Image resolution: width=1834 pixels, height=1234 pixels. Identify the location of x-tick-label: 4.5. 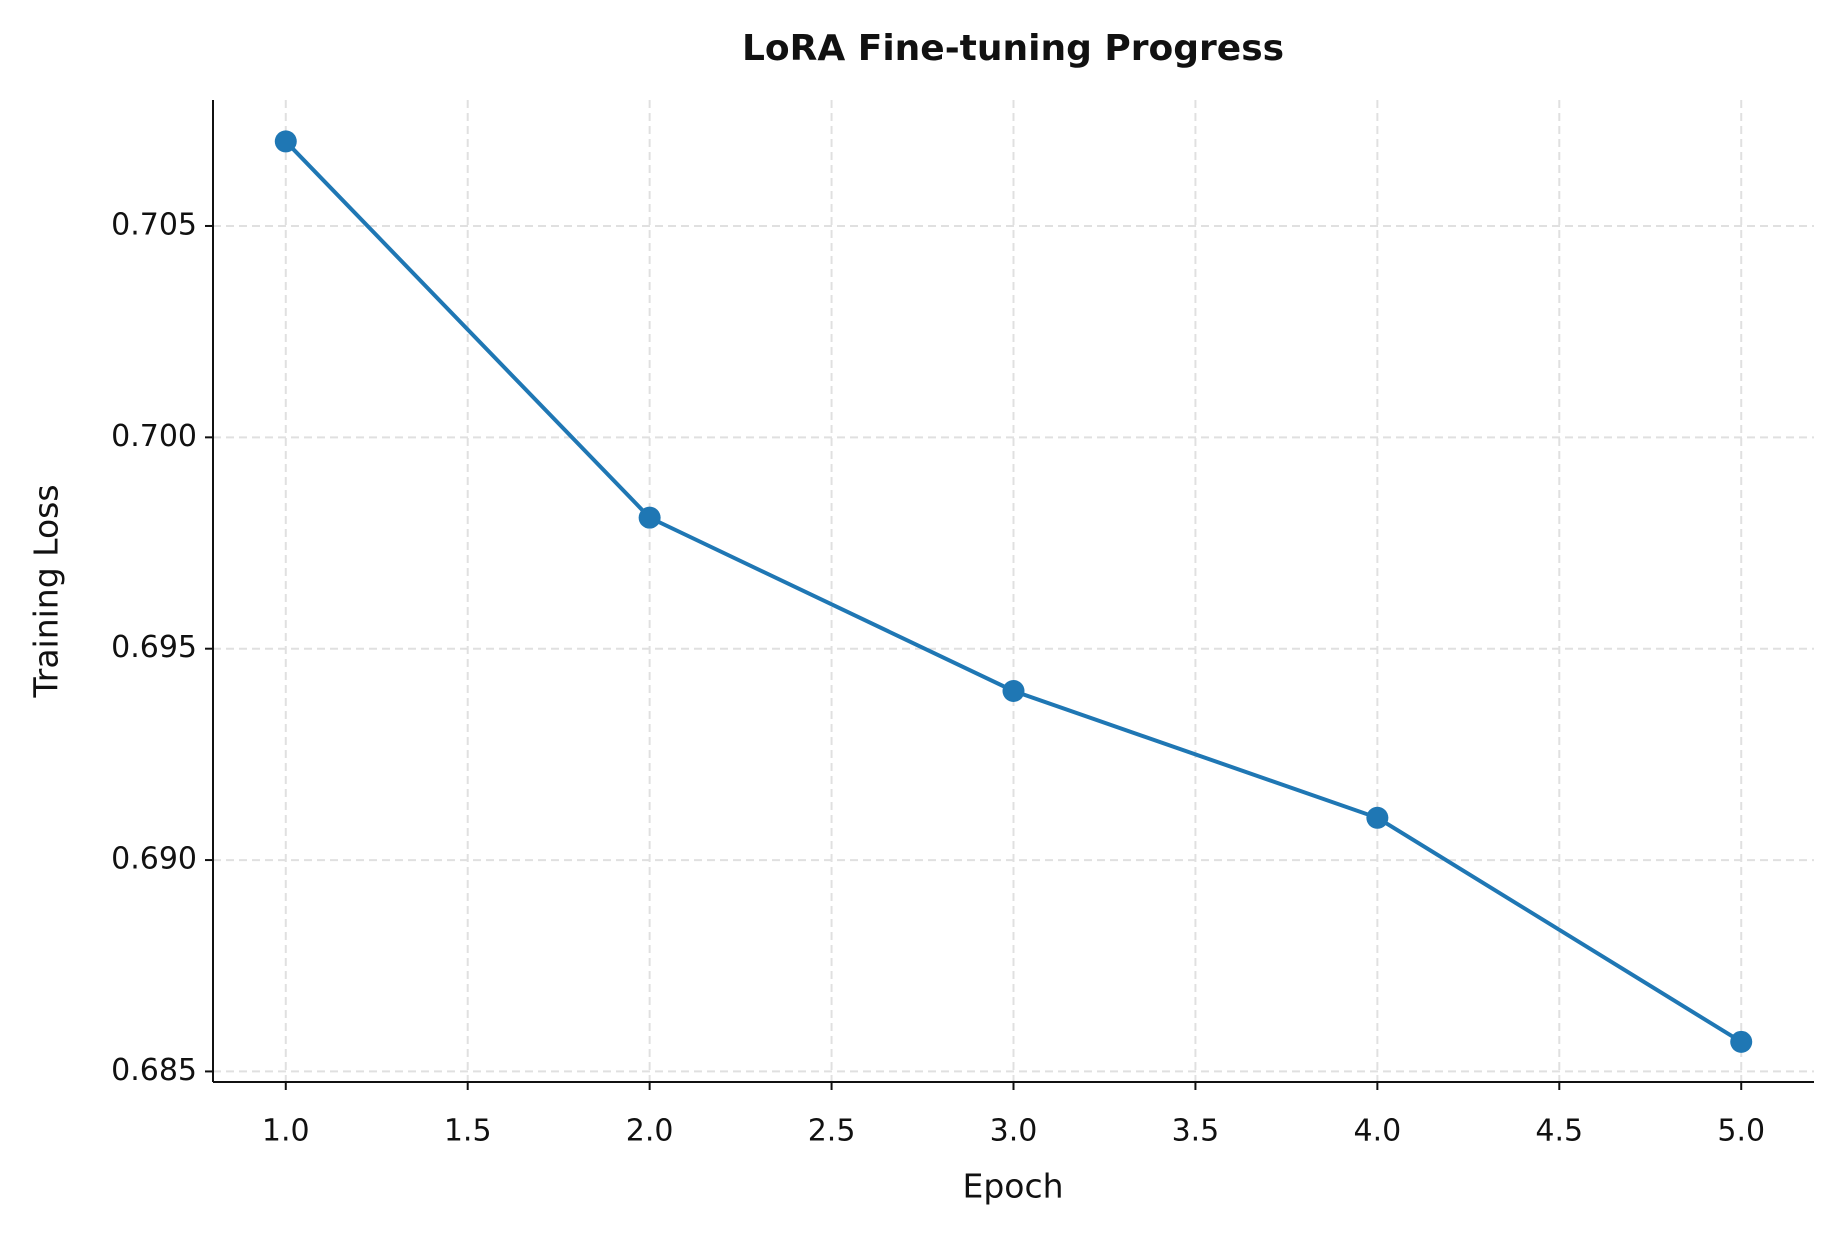
(1559, 1131).